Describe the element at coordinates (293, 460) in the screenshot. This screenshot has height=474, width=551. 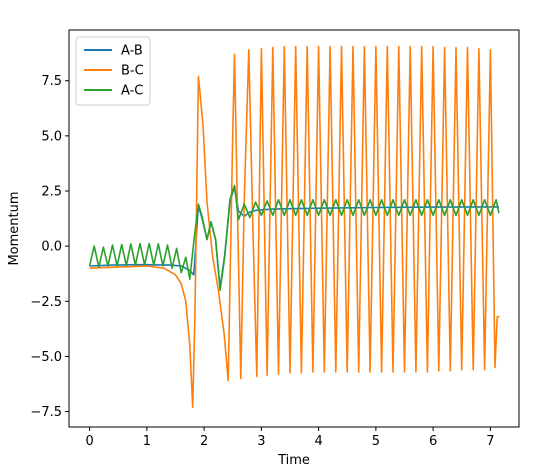
I see `x-axis-label: Time` at that location.